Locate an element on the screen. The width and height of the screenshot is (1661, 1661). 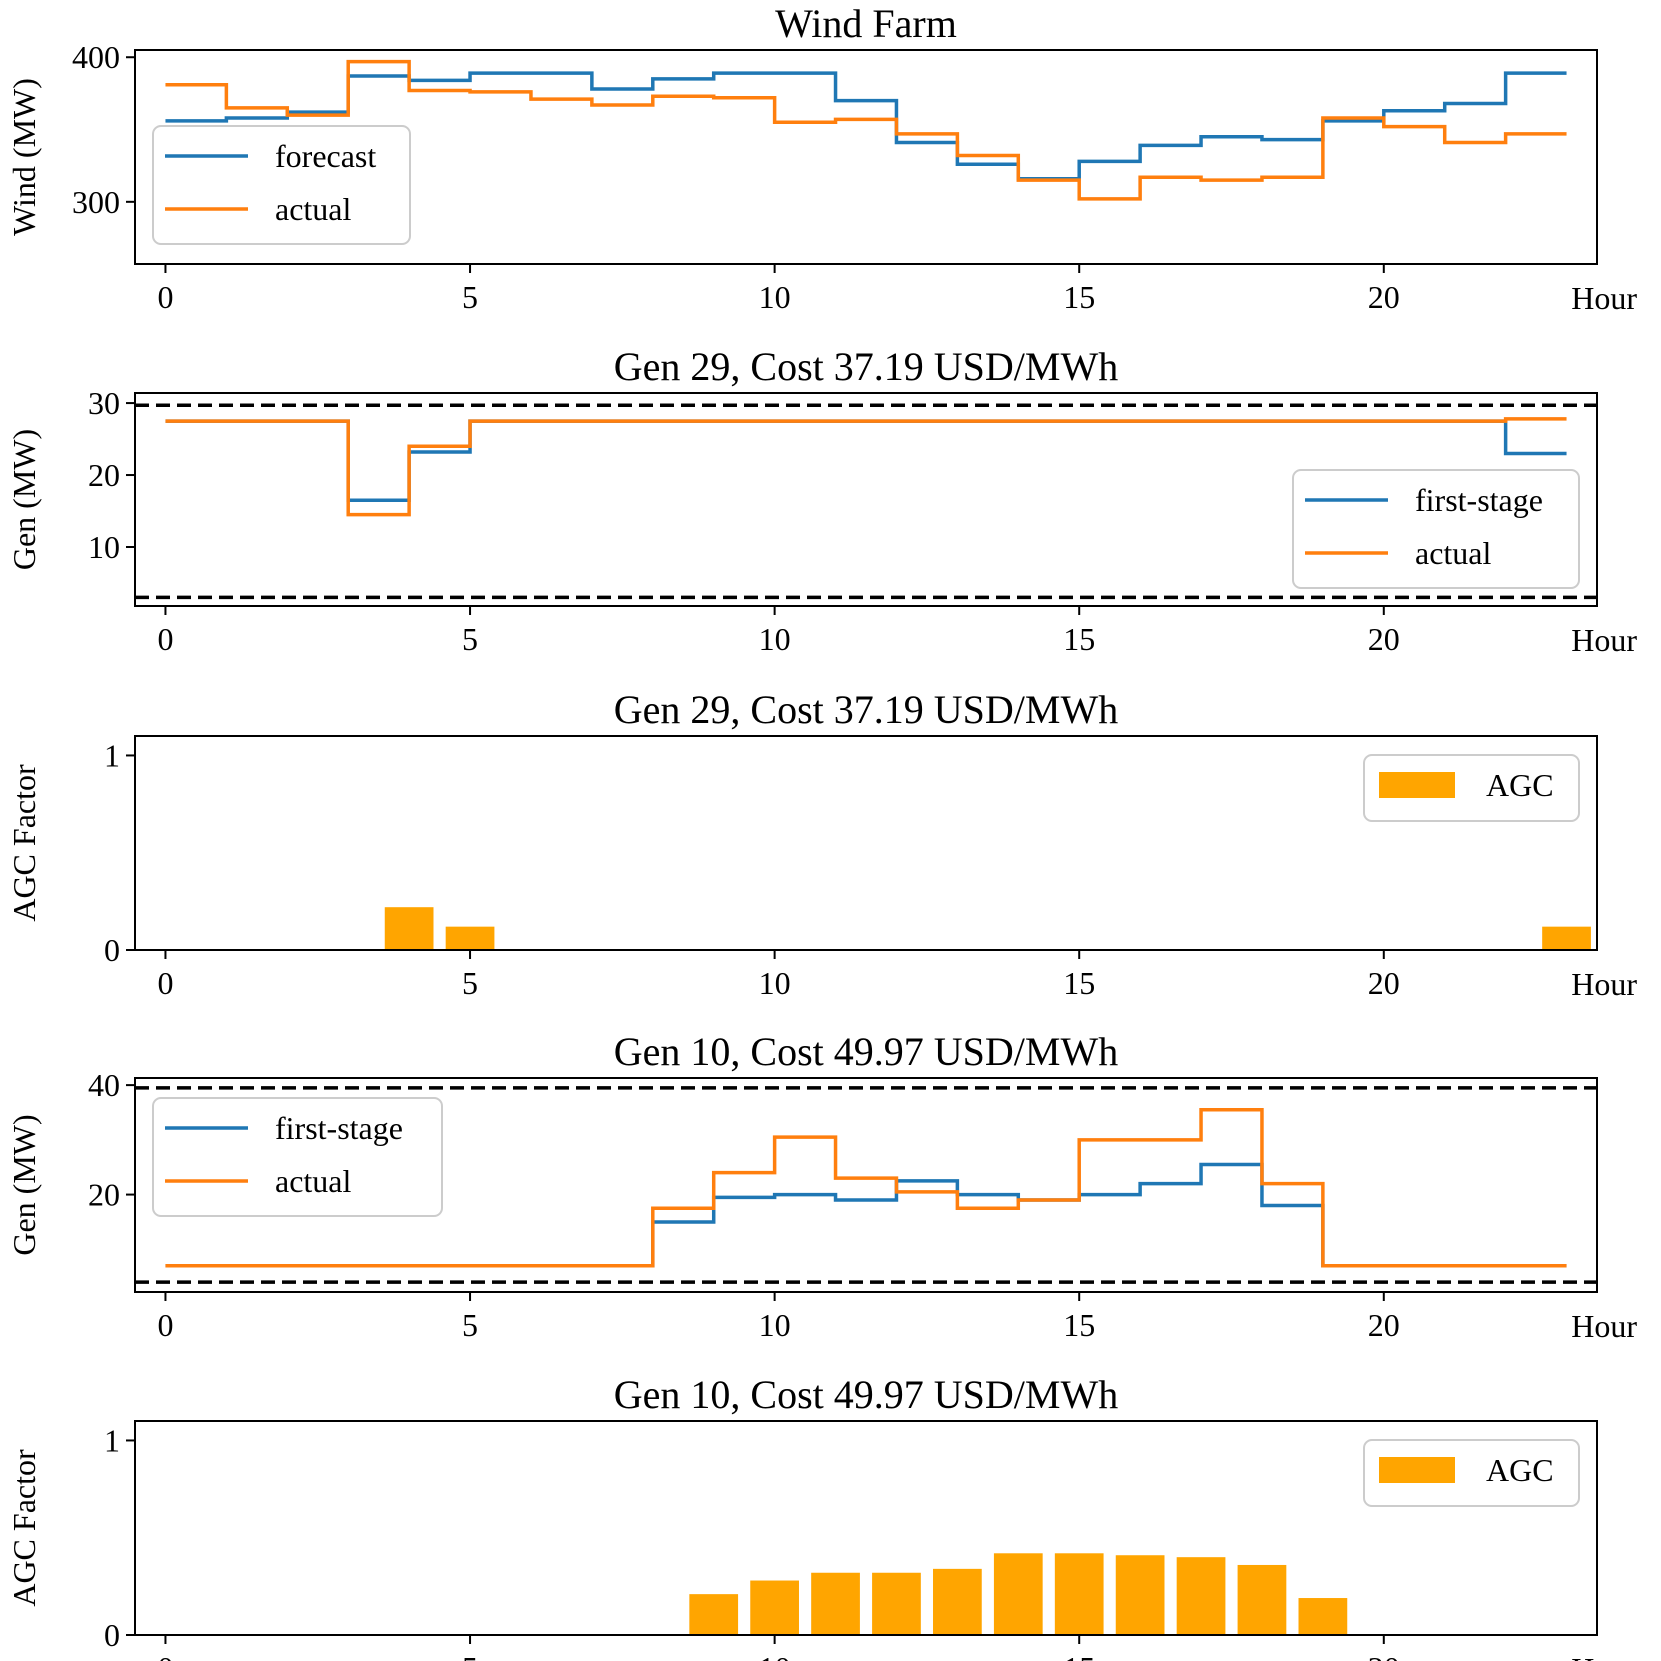
y-tick-label: 400 is located at coordinates (96, 57).